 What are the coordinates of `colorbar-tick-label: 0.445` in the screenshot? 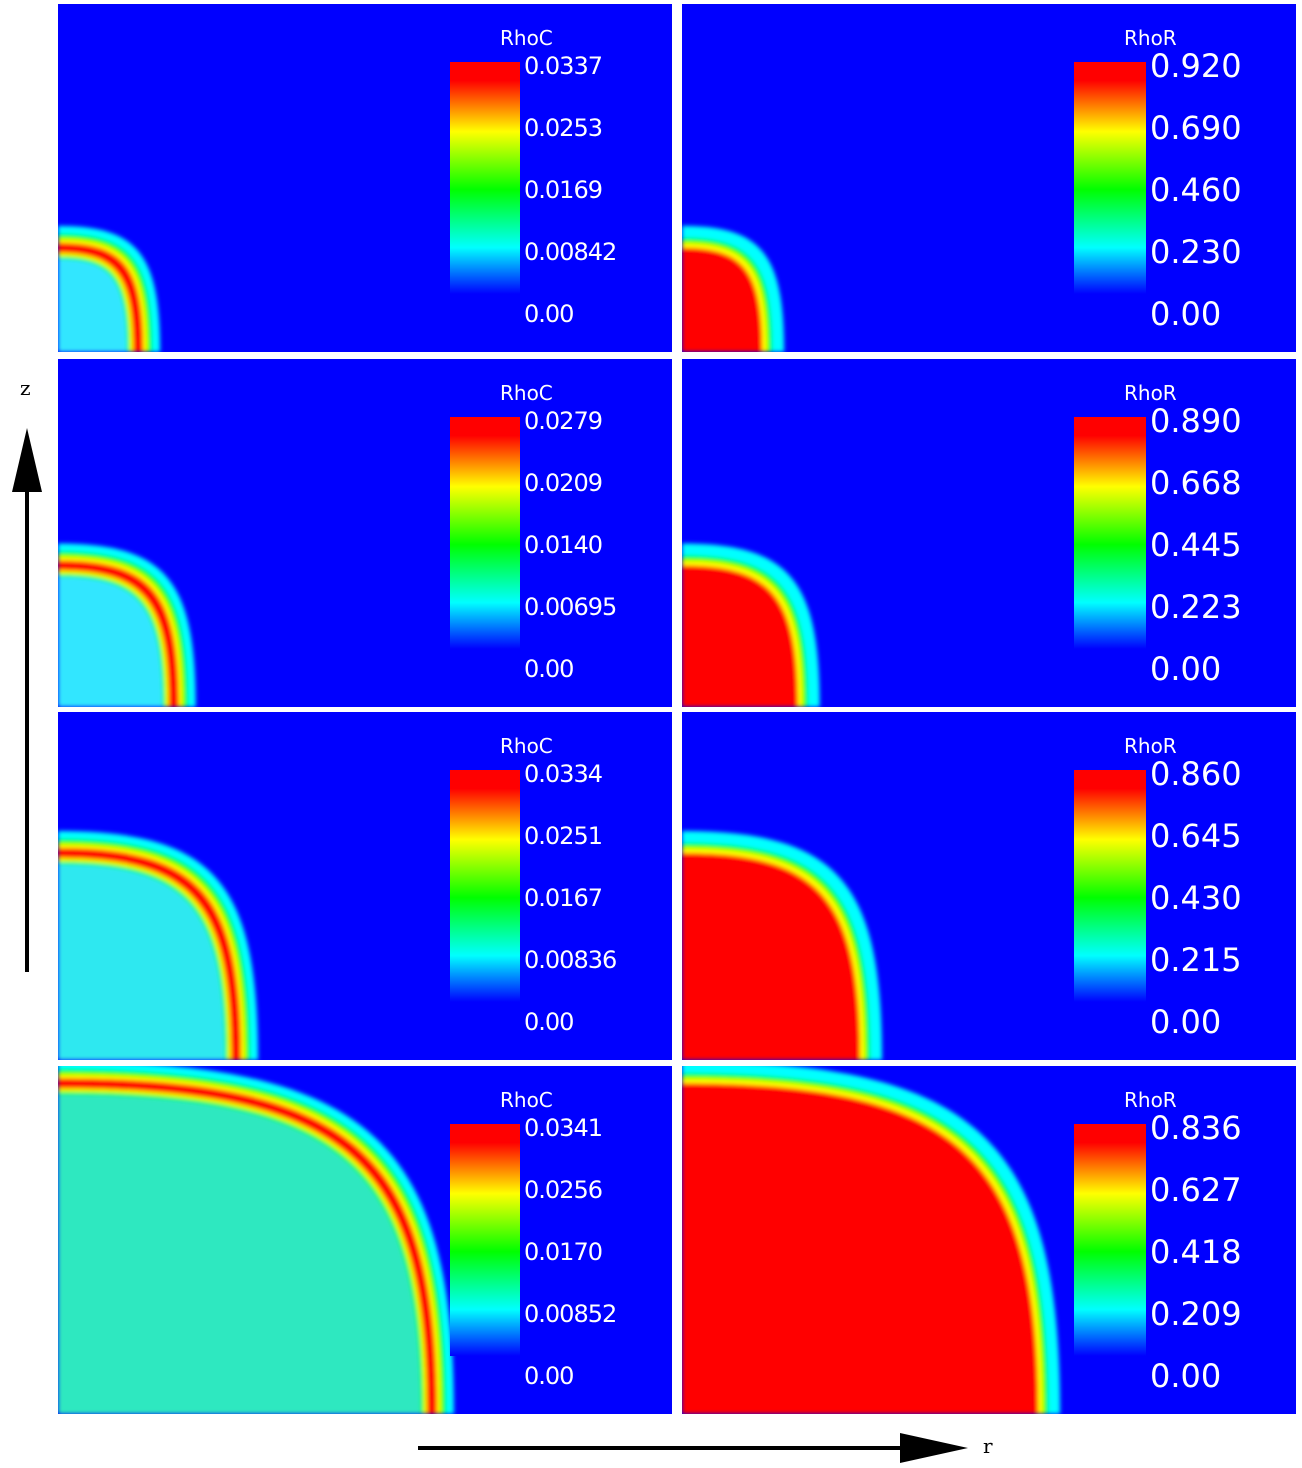 It's located at (1196, 545).